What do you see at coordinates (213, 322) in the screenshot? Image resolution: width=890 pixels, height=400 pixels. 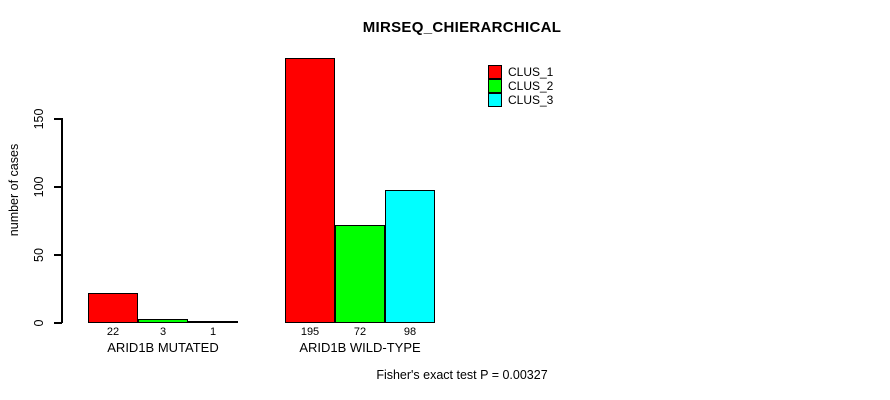 I see `bar-clus-3-arid1b-mutated` at bounding box center [213, 322].